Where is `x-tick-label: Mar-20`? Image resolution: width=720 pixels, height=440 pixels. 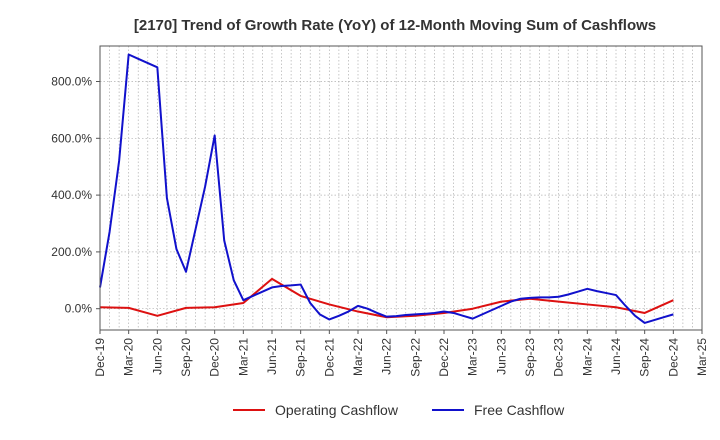
x-tick-label: Mar-20 is located at coordinates (129, 357).